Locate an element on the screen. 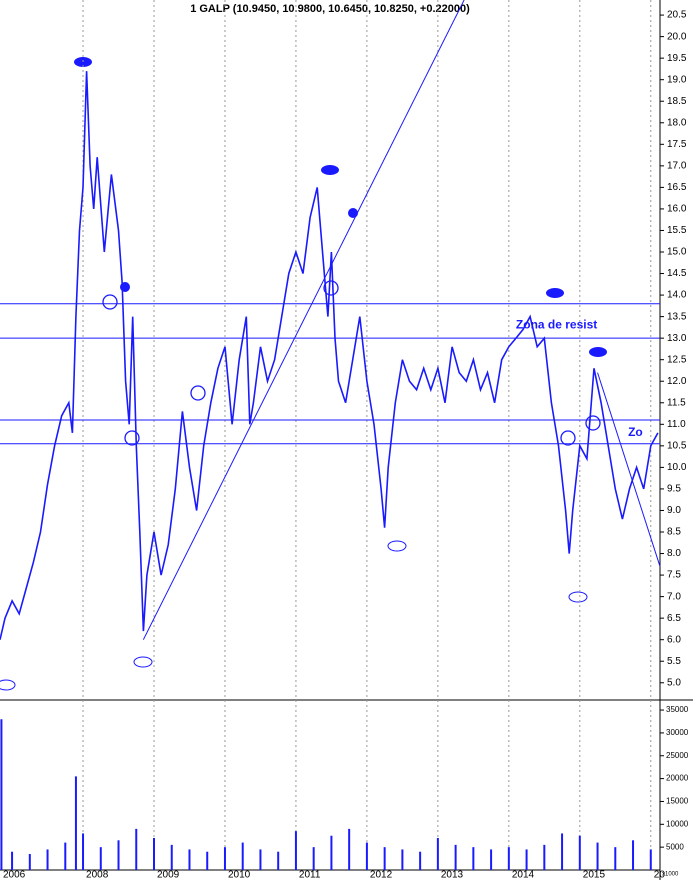  x-tick-label: 2008 is located at coordinates (97, 875).